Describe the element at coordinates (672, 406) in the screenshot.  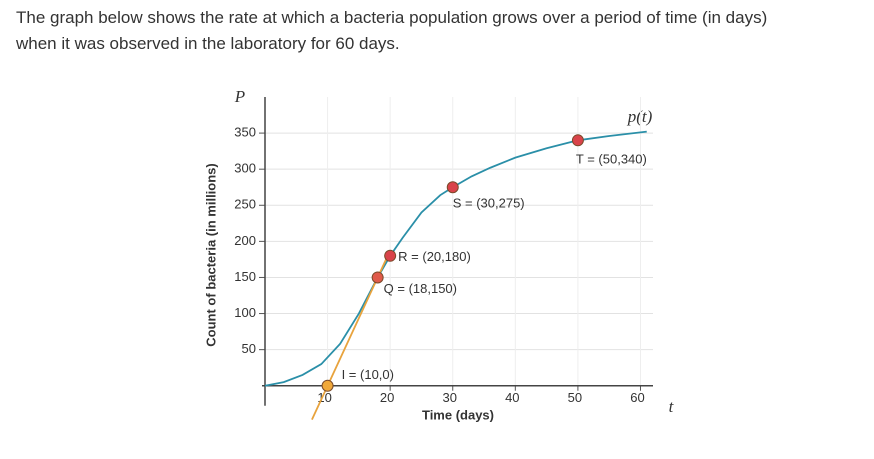
I see `x-axis-name: t` at that location.